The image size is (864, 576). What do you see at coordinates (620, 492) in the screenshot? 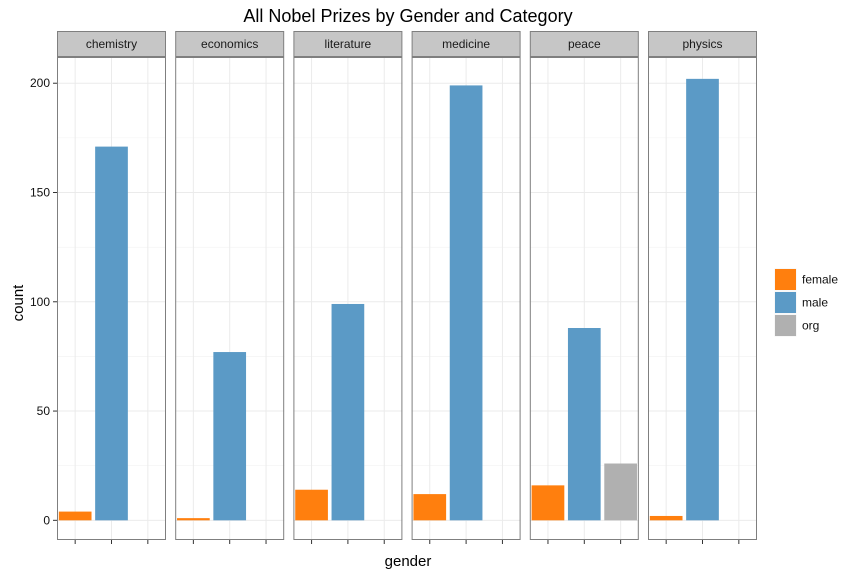
I see `bar-peace-org` at bounding box center [620, 492].